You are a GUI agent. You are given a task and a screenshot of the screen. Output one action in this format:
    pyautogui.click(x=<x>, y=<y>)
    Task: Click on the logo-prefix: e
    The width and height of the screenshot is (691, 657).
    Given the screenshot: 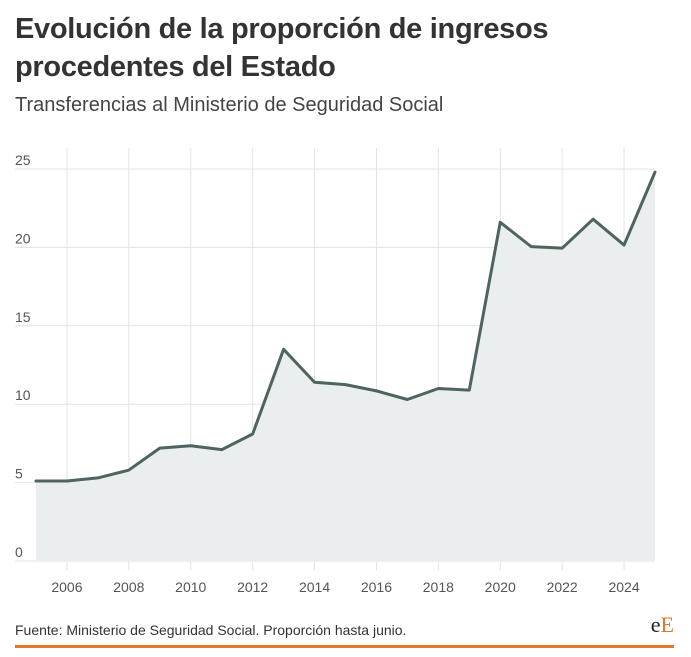 What is the action you would take?
    pyautogui.click(x=655, y=624)
    